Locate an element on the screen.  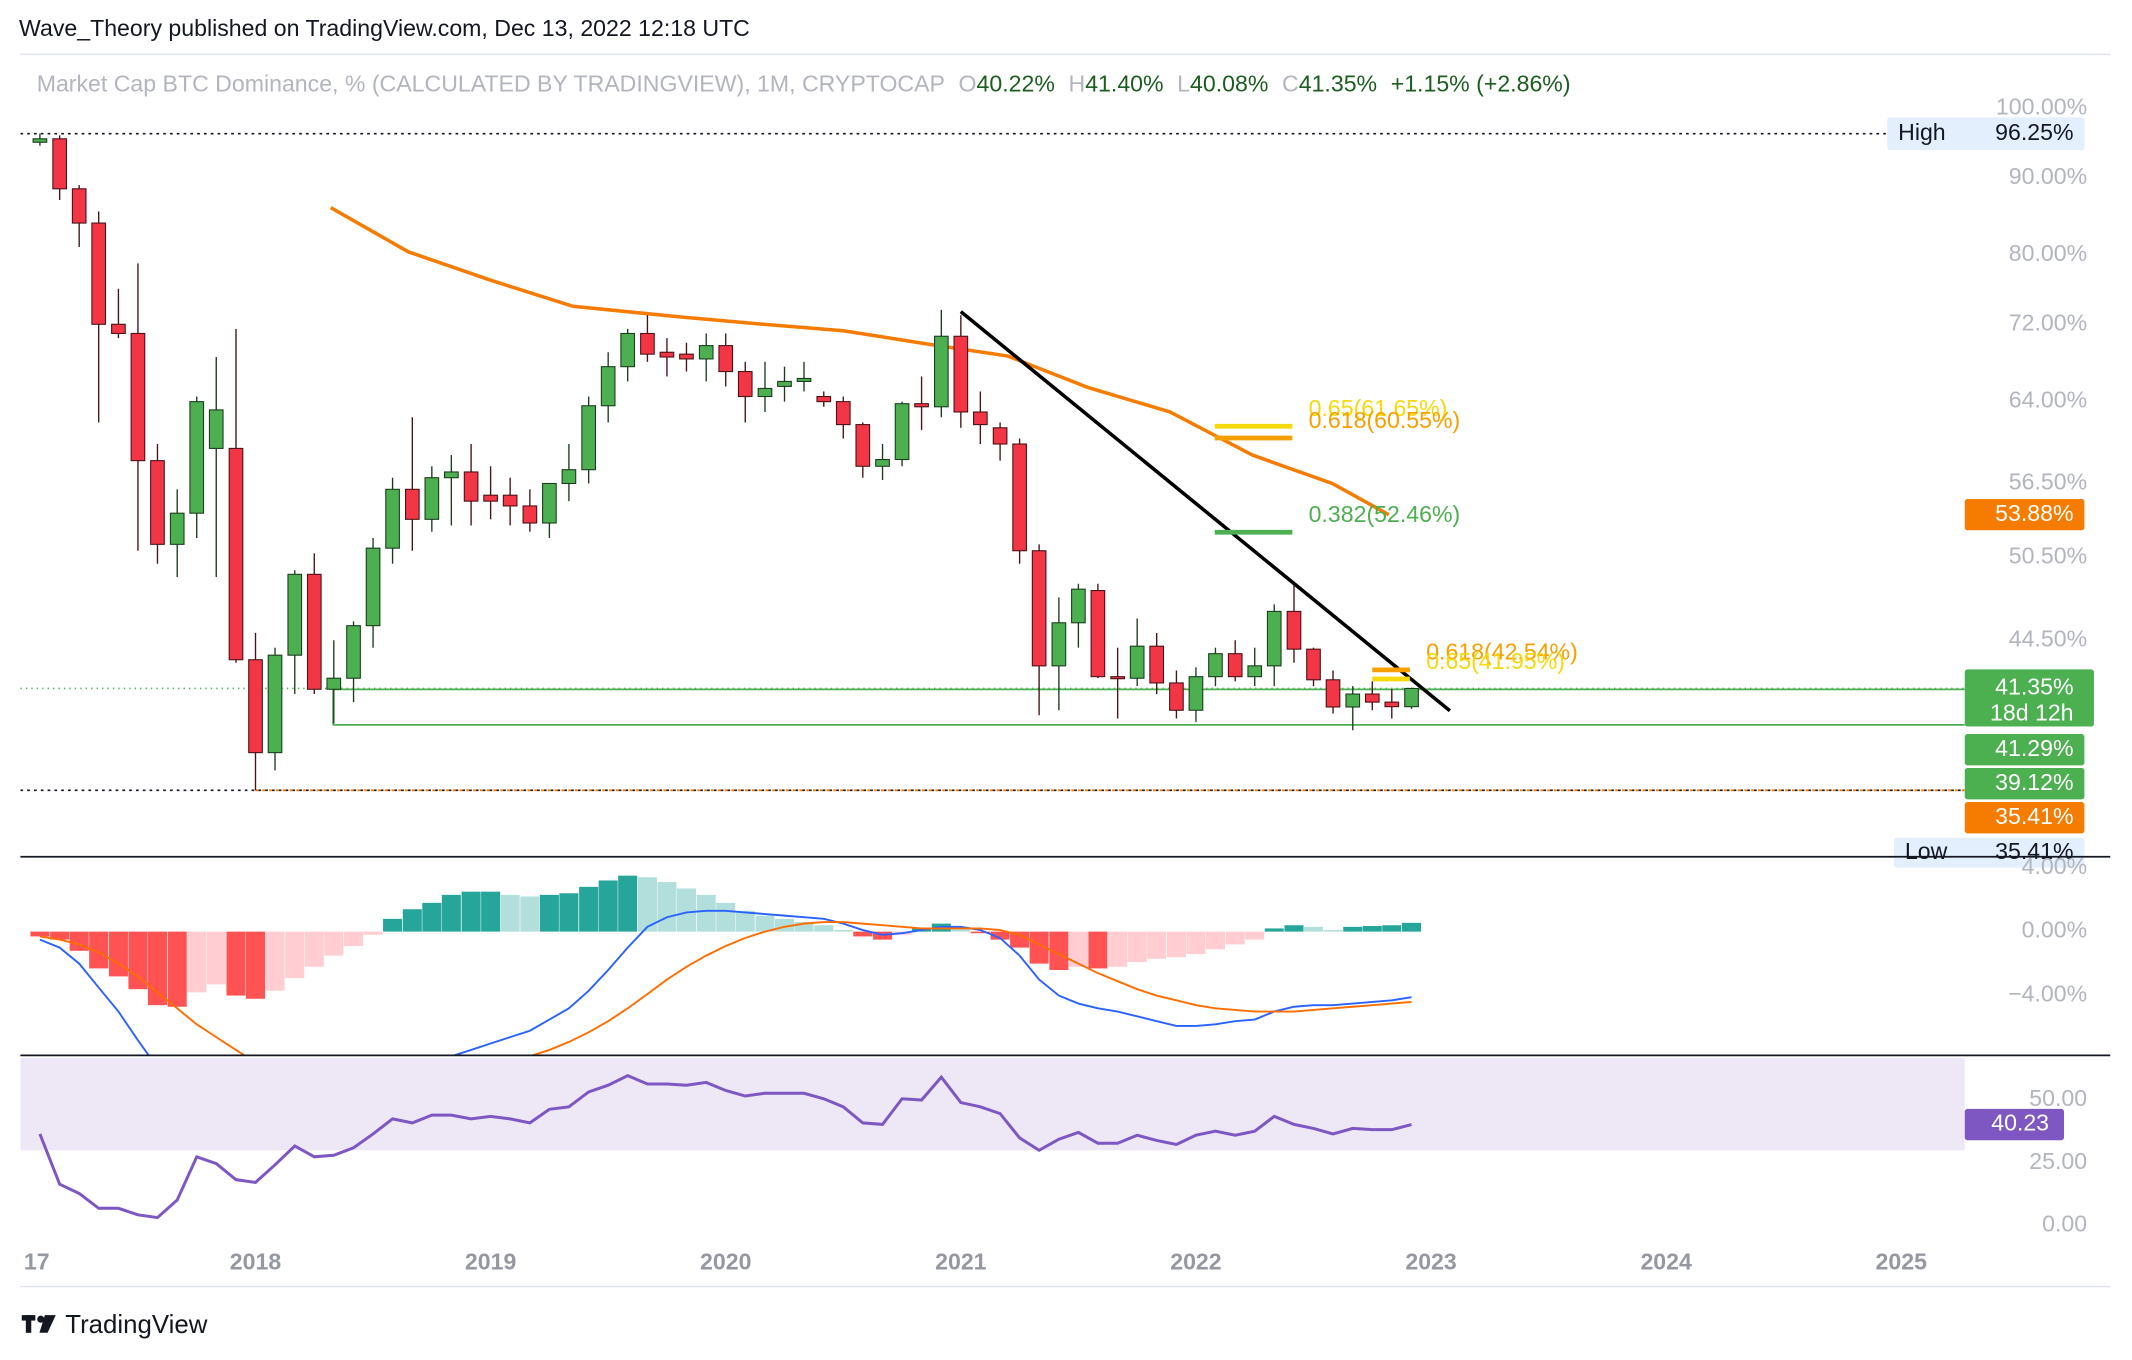
x-tick-label: 2018 is located at coordinates (256, 1262).